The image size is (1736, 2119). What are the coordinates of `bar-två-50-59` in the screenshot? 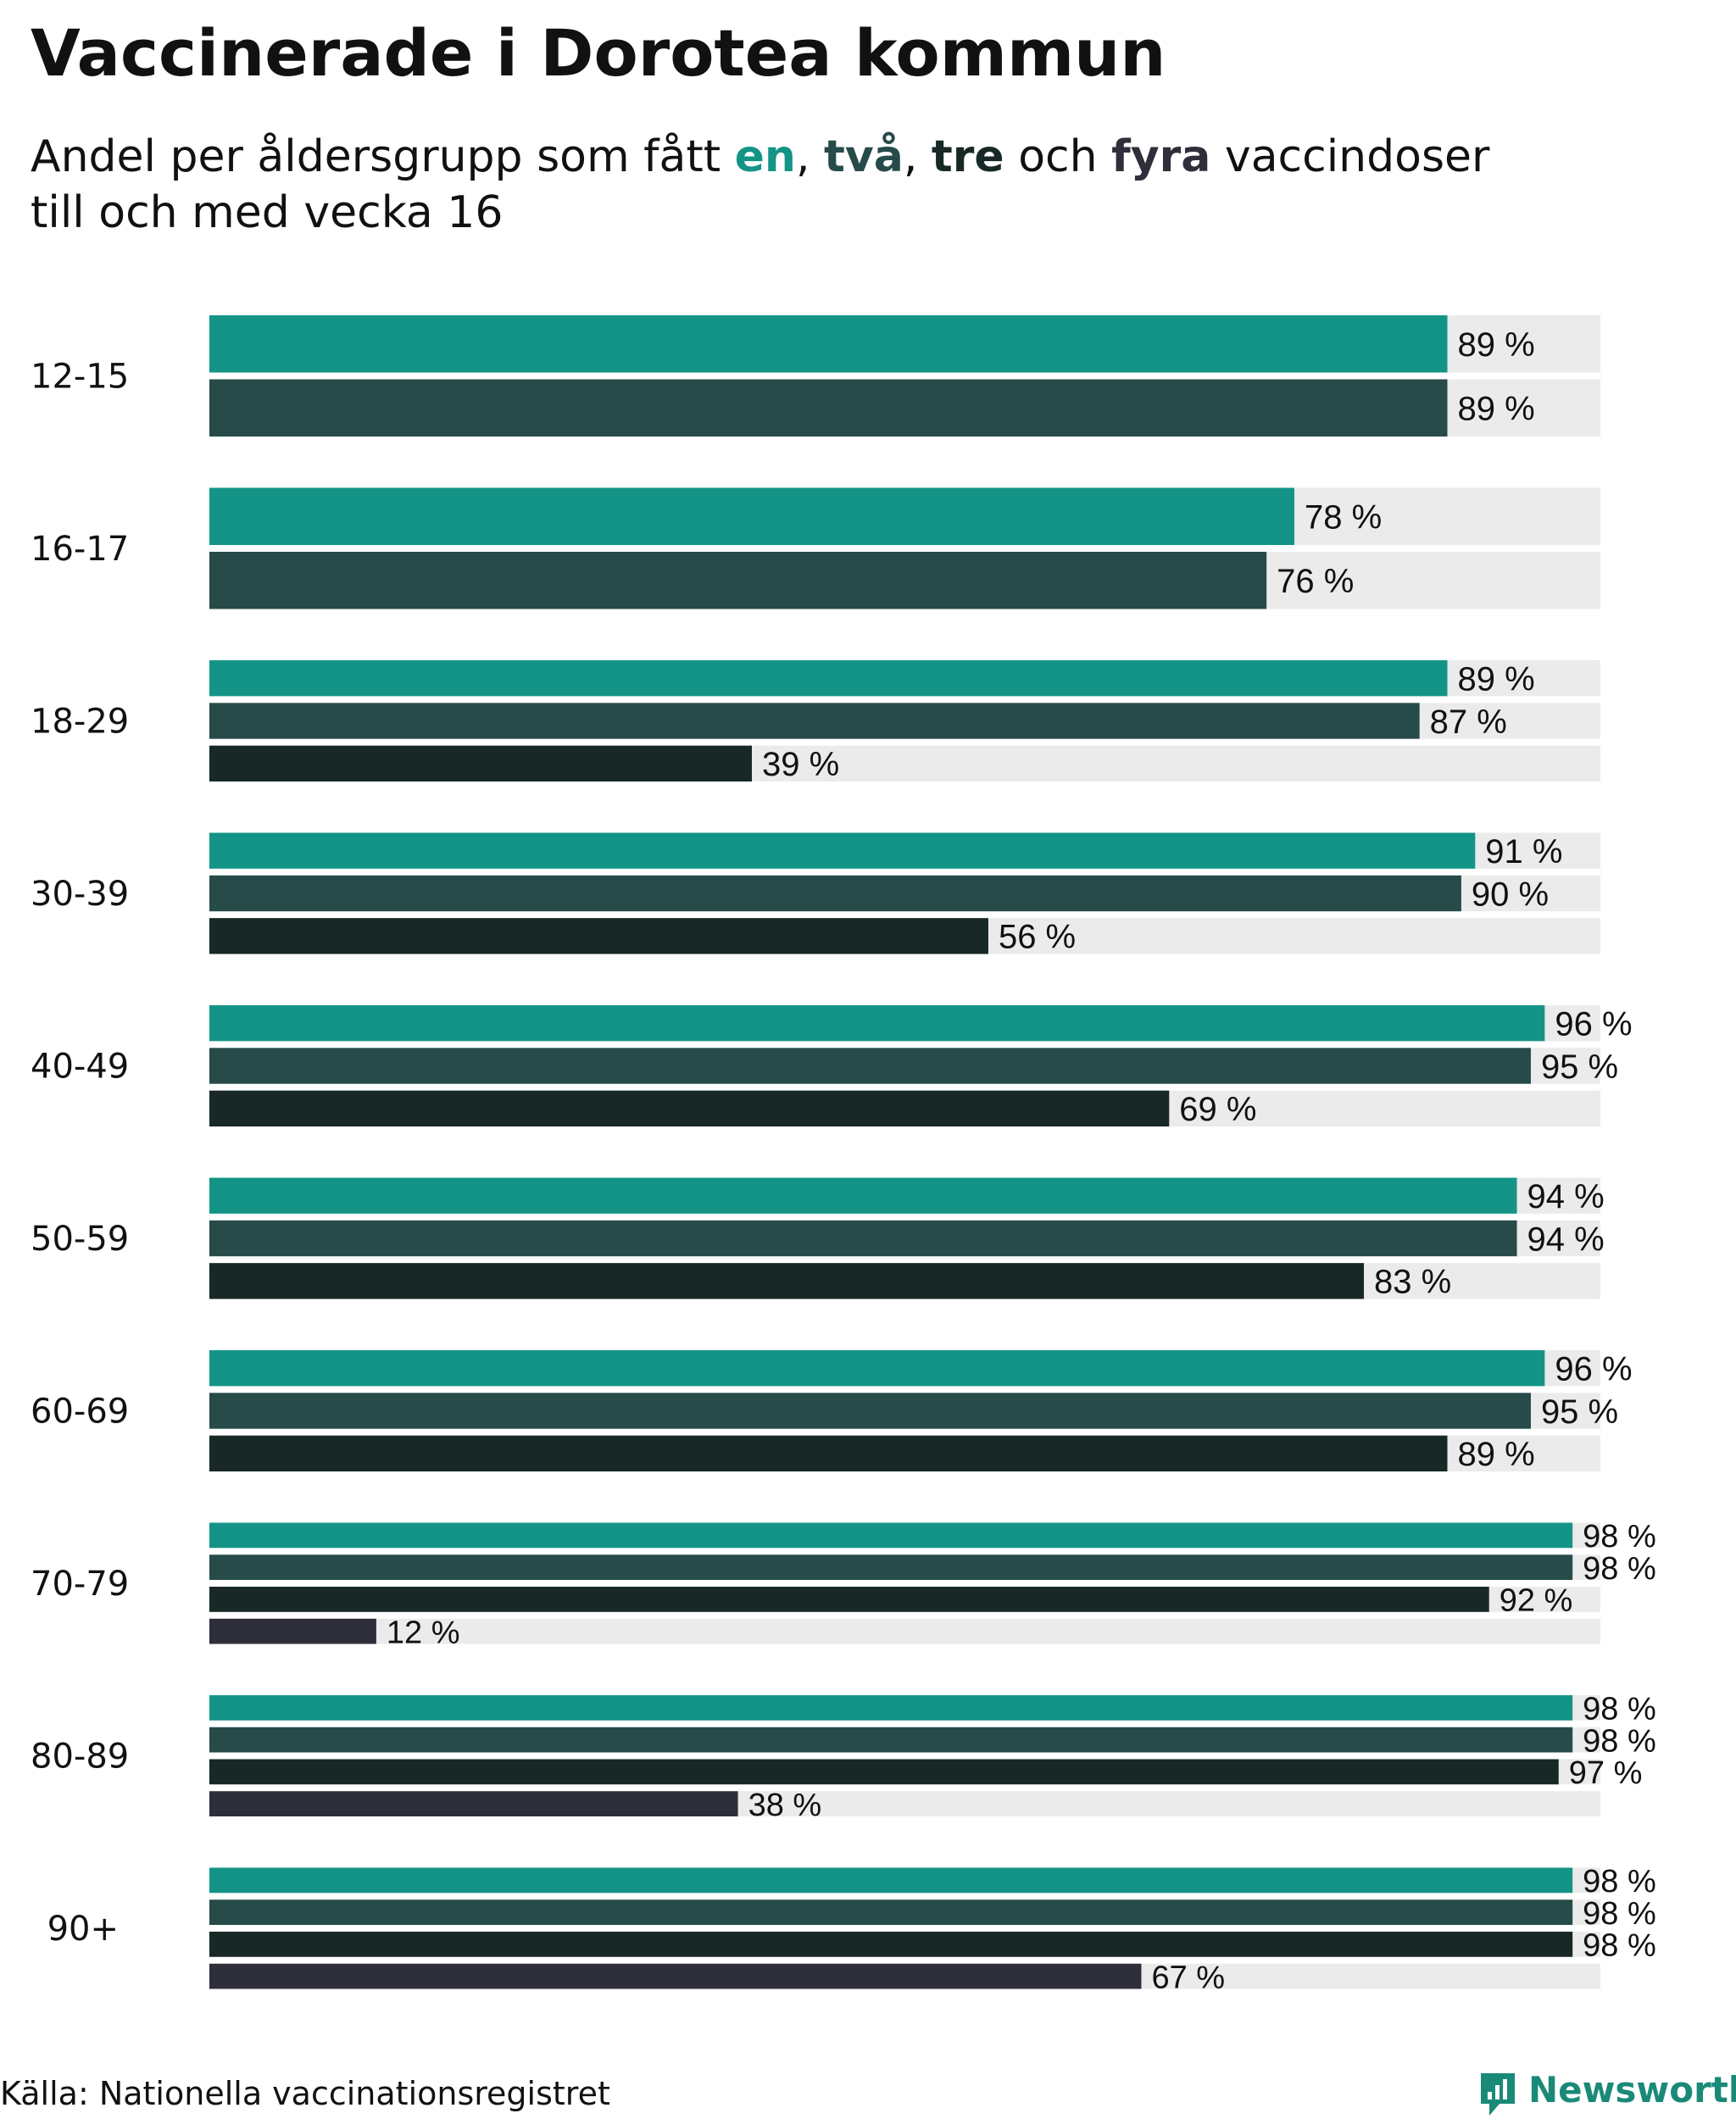 It's located at (863, 1239).